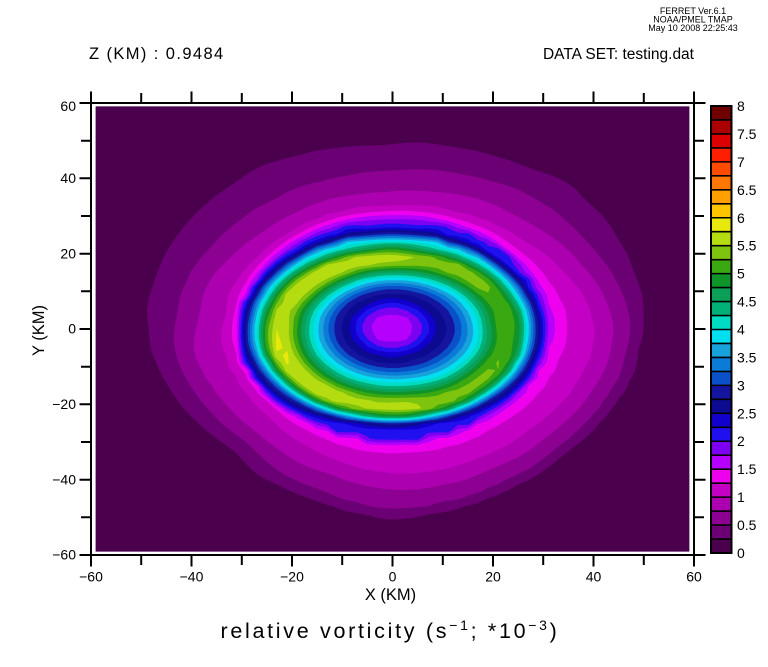  What do you see at coordinates (747, 469) in the screenshot?
I see `svg-text: 1.5` at bounding box center [747, 469].